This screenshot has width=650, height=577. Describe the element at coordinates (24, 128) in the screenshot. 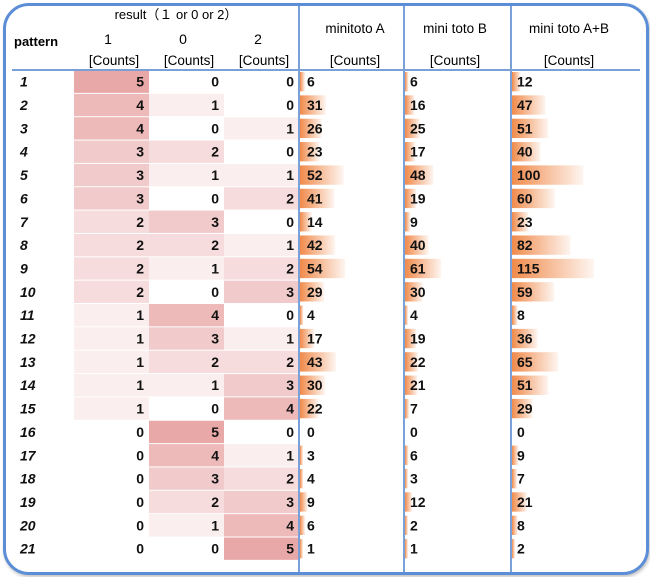

I see `pattern-label: 3` at that location.